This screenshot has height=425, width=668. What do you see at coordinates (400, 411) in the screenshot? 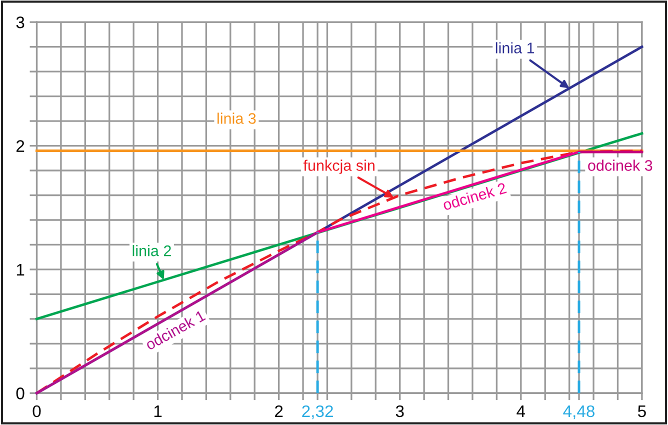
I see `x-tick-label: 3` at bounding box center [400, 411].